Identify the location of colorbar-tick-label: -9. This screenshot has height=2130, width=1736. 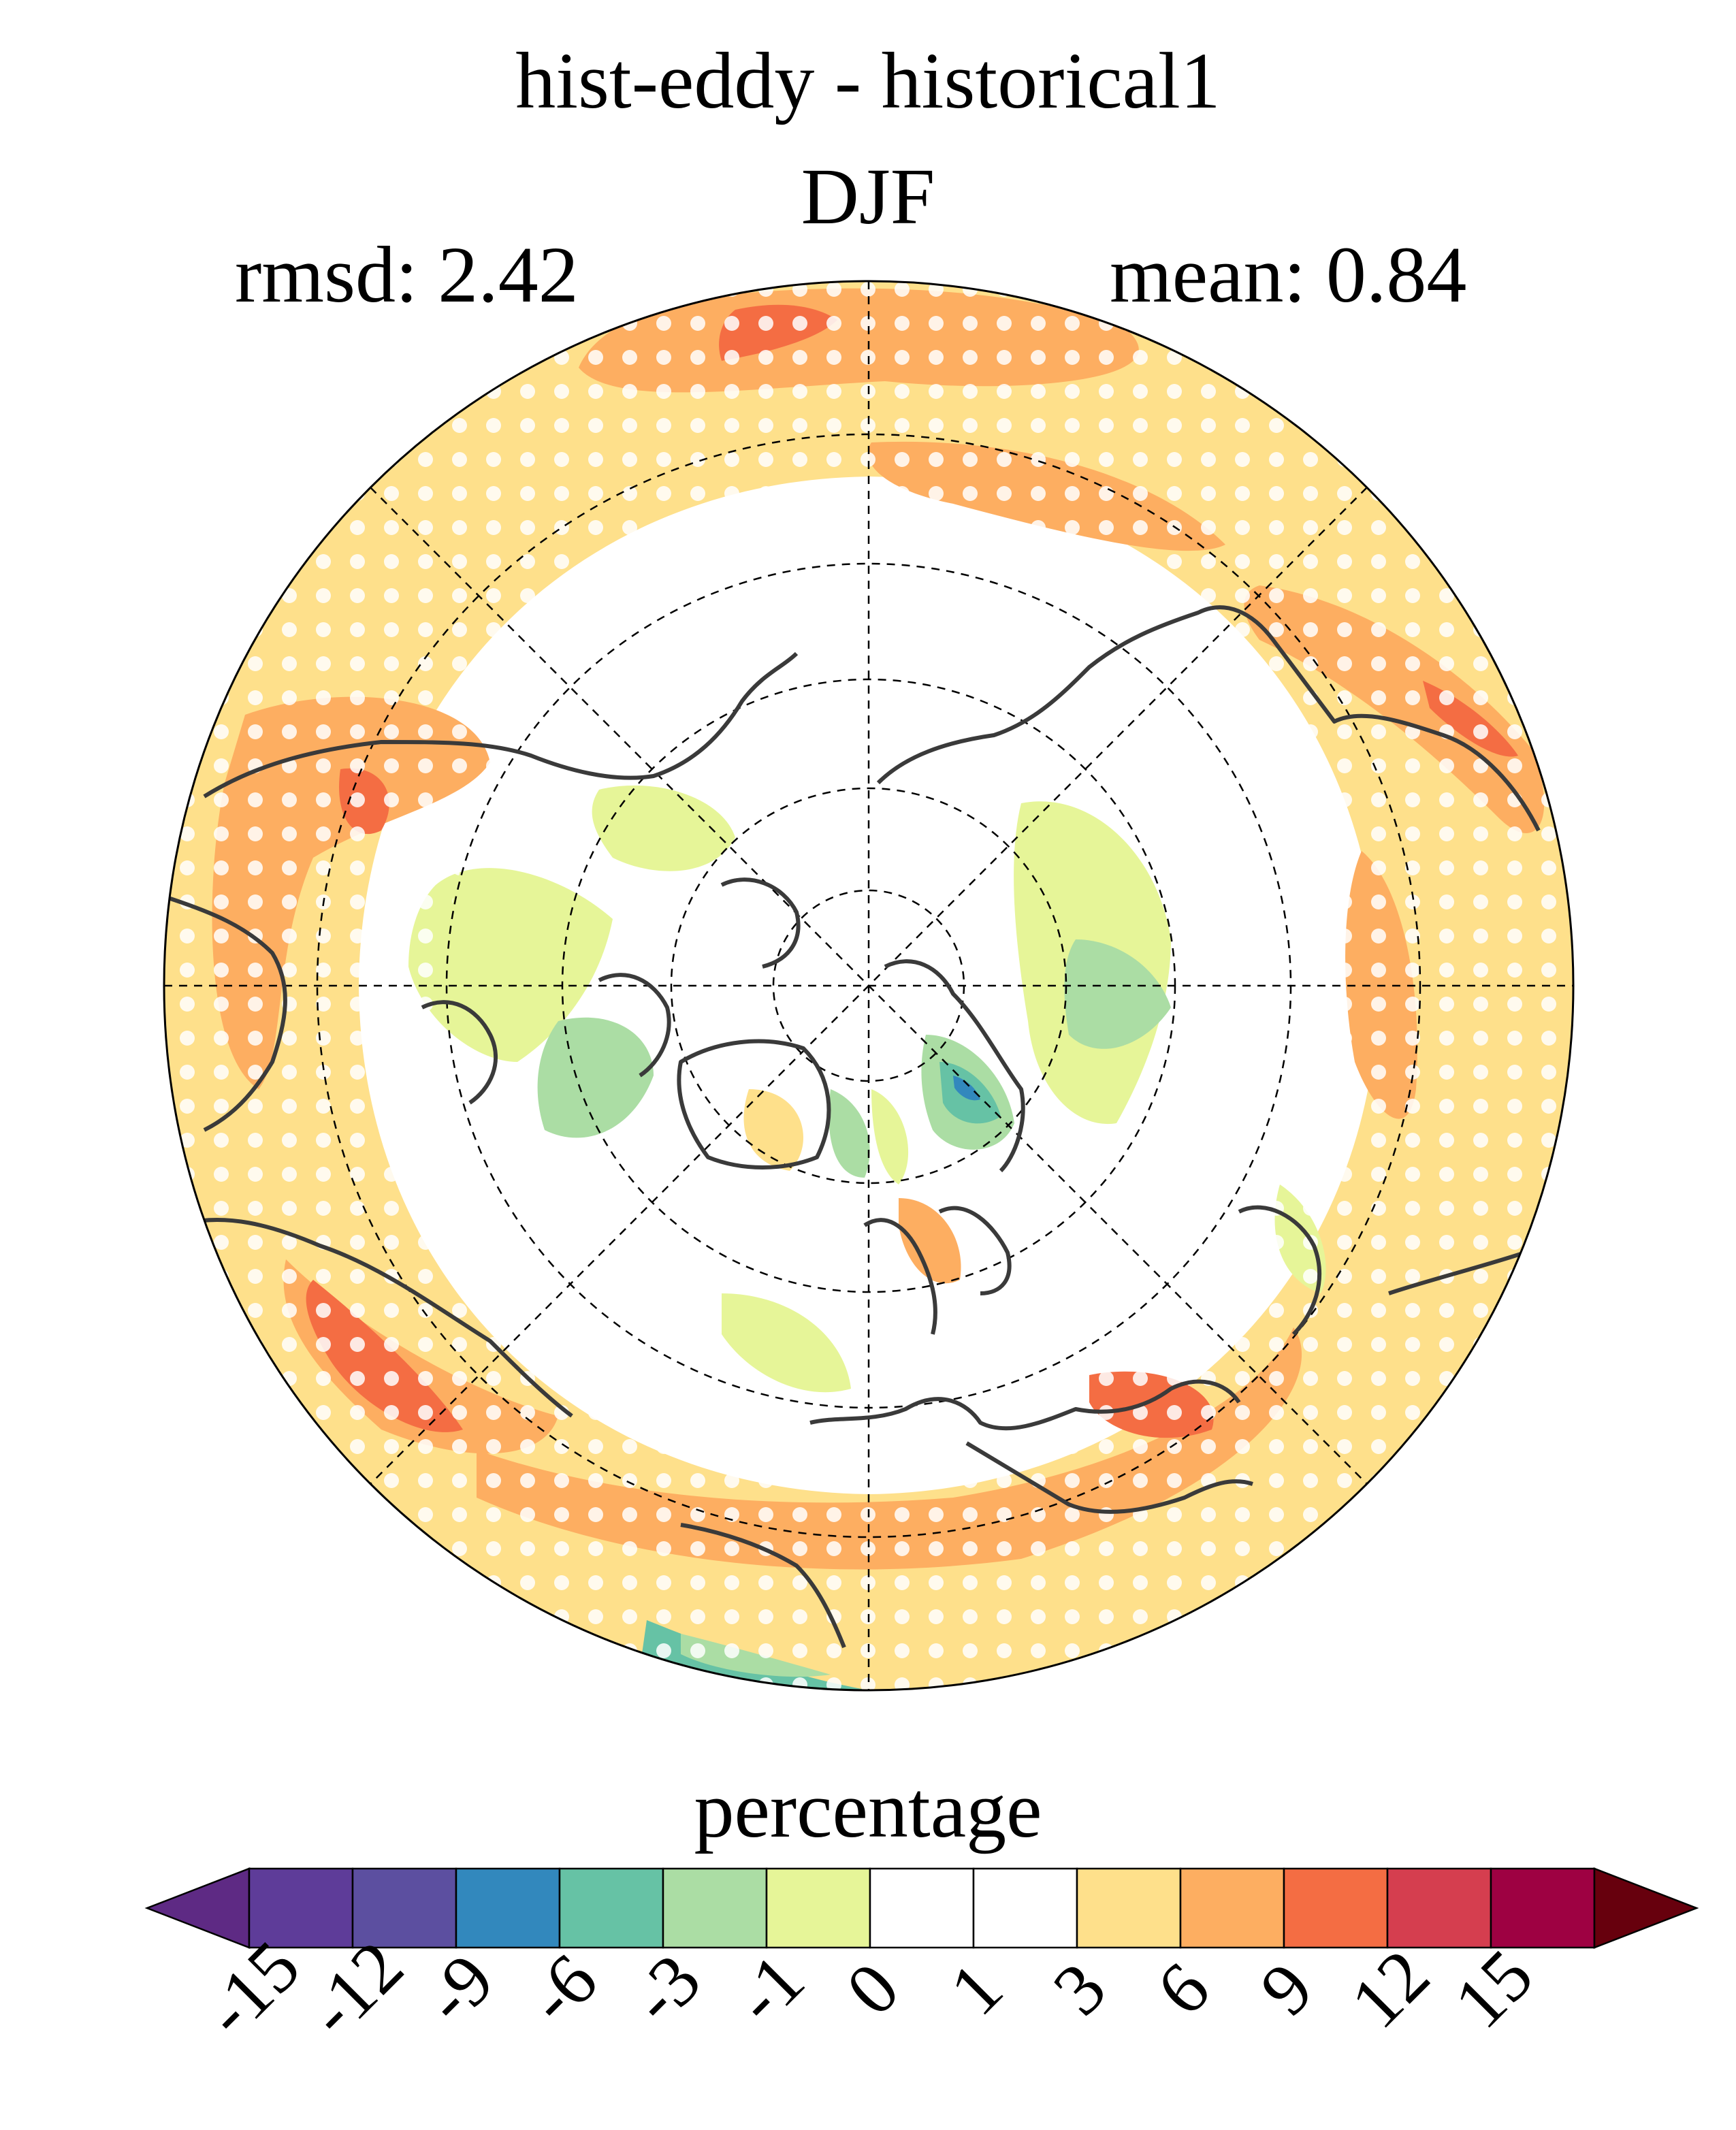
(458, 1989).